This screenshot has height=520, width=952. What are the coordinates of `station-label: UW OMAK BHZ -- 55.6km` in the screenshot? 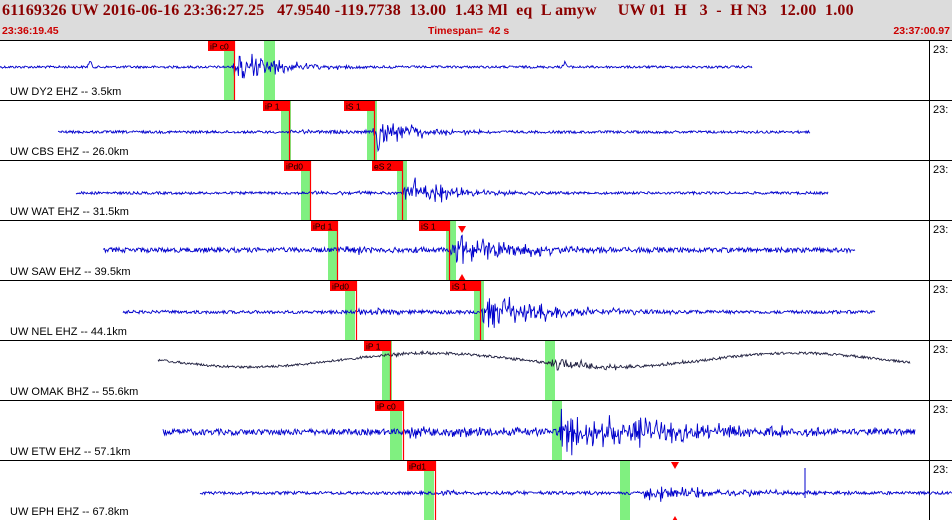 It's located at (74, 392).